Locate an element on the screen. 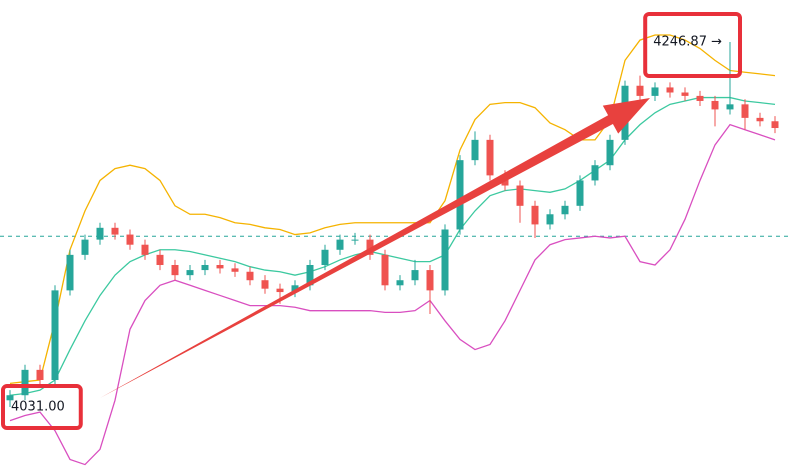 The image size is (791, 472). price-annotation: 4246.87 → is located at coordinates (692, 44).